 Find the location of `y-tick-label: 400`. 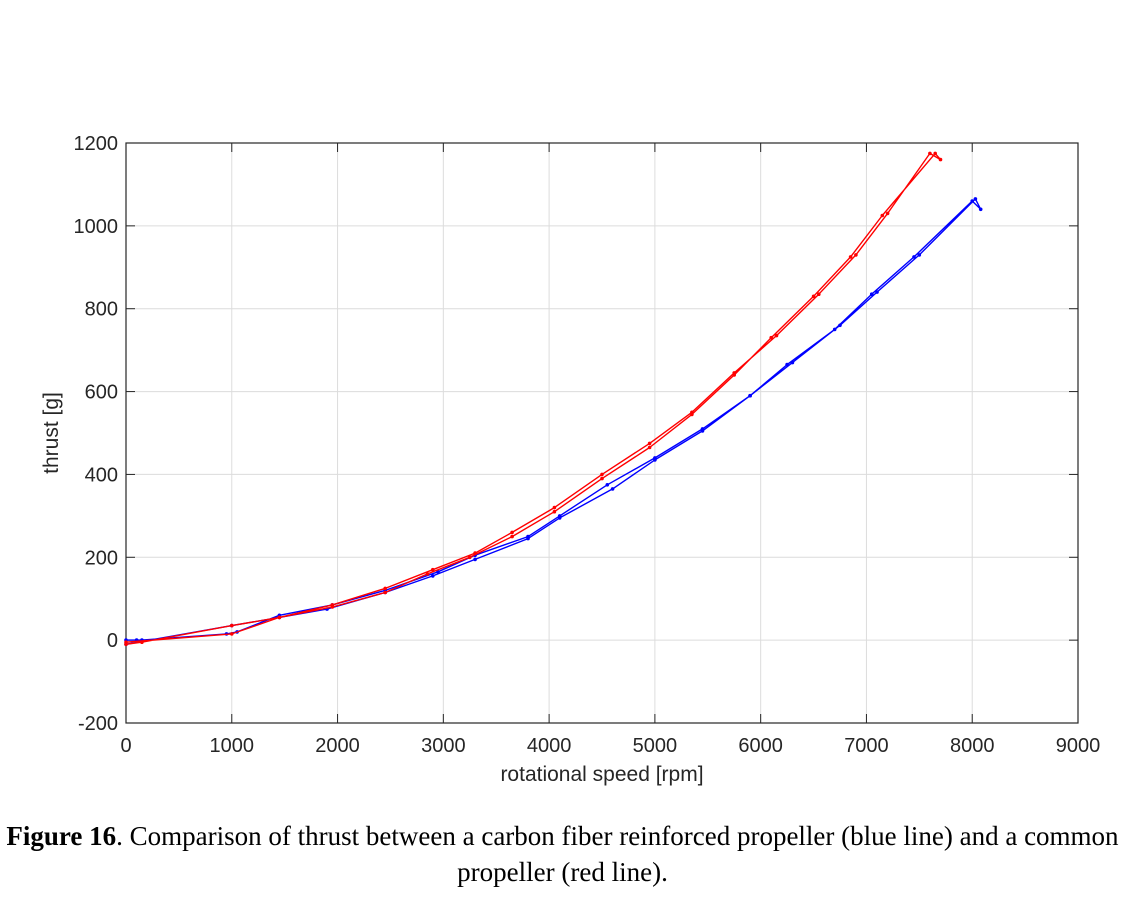

y-tick-label: 400 is located at coordinates (101, 475).